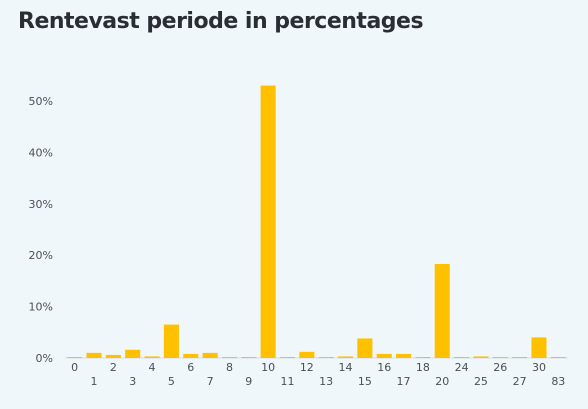 This screenshot has height=409, width=588. Describe the element at coordinates (384, 367) in the screenshot. I see `x-tick-label: 16` at that location.